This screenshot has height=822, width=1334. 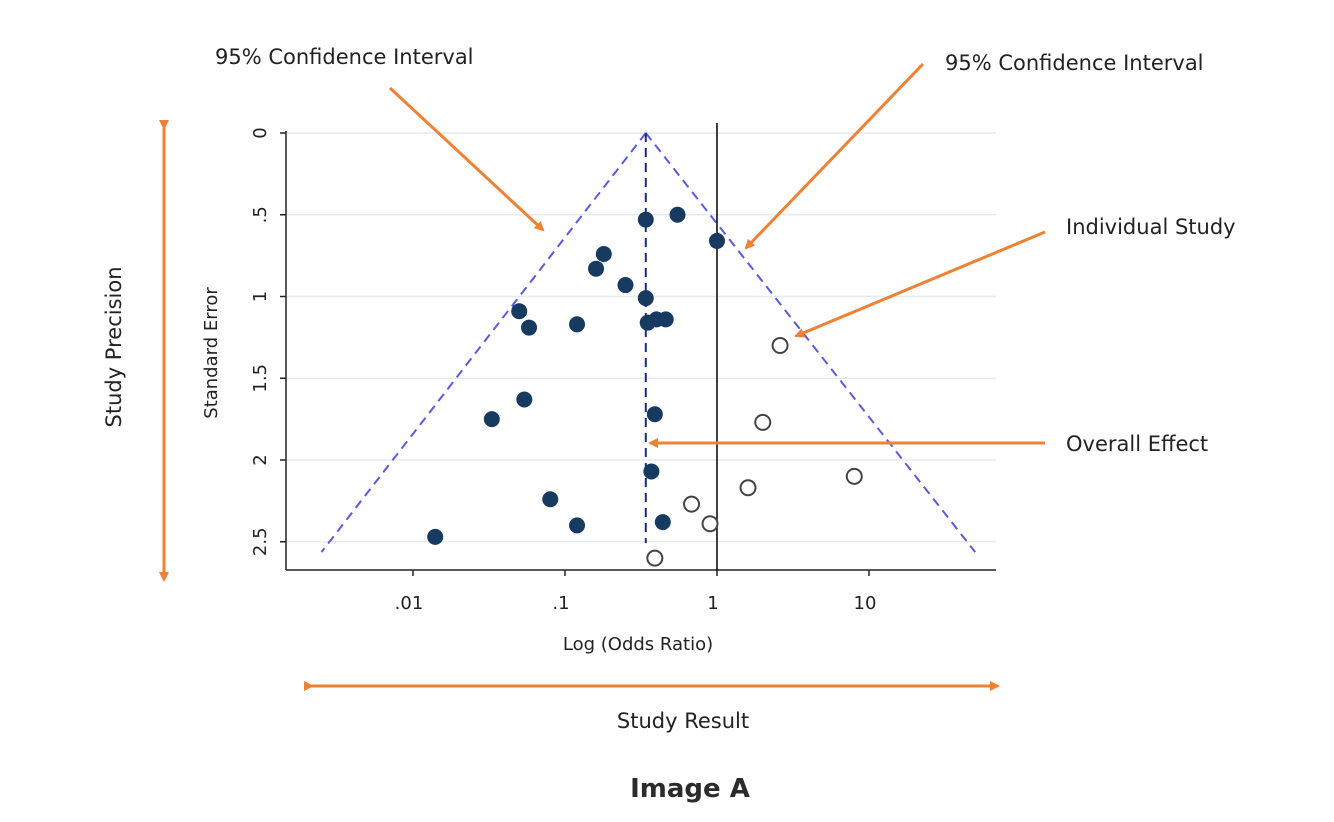 What do you see at coordinates (865, 603) in the screenshot?
I see `x-tick-label: 10` at bounding box center [865, 603].